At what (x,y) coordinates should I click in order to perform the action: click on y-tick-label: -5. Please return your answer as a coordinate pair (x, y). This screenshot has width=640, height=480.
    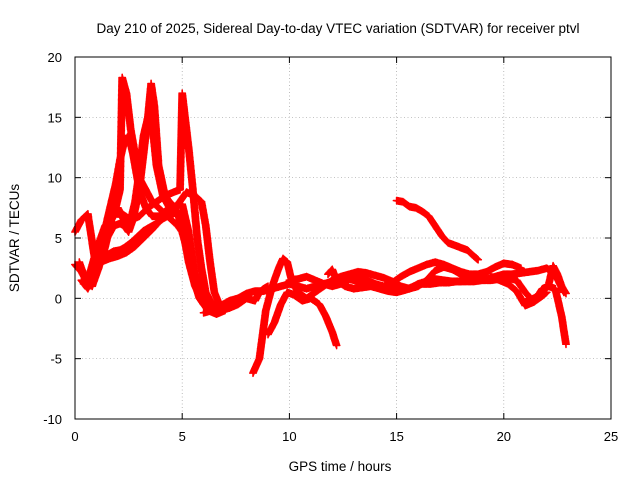
    Looking at the image, I should click on (56, 359).